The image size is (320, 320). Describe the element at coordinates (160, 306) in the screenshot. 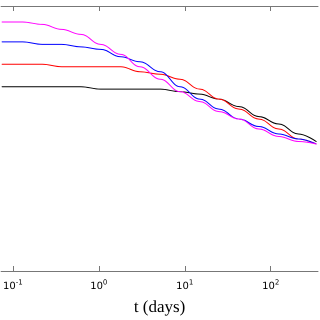

I see `x-axis-title: t (days)` at that location.